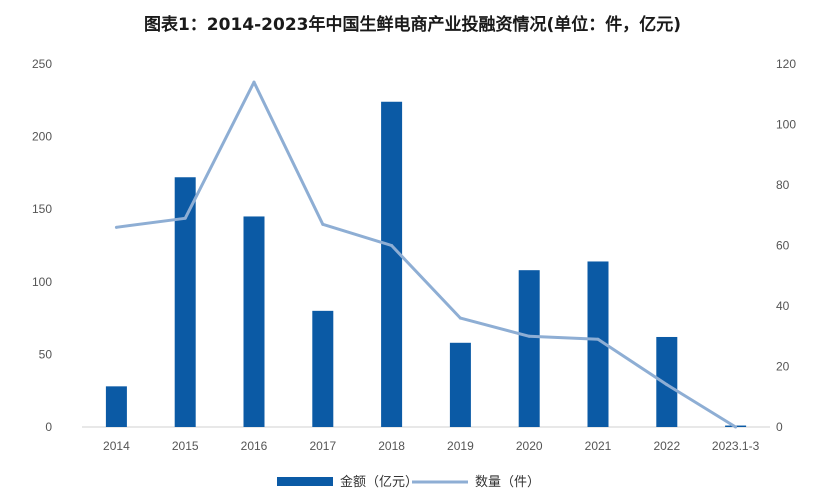 Image resolution: width=825 pixels, height=500 pixels. Describe the element at coordinates (46, 354) in the screenshot. I see `y-left-tick-label: 50` at that location.